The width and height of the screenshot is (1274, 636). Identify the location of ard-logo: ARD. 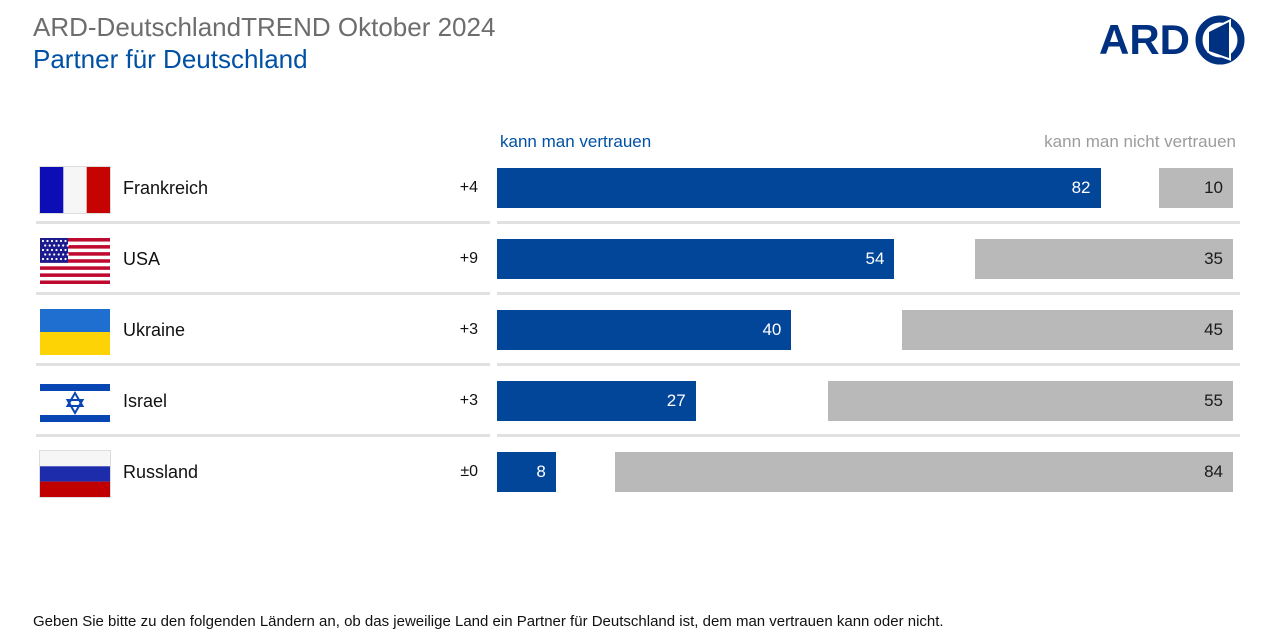
(1172, 40).